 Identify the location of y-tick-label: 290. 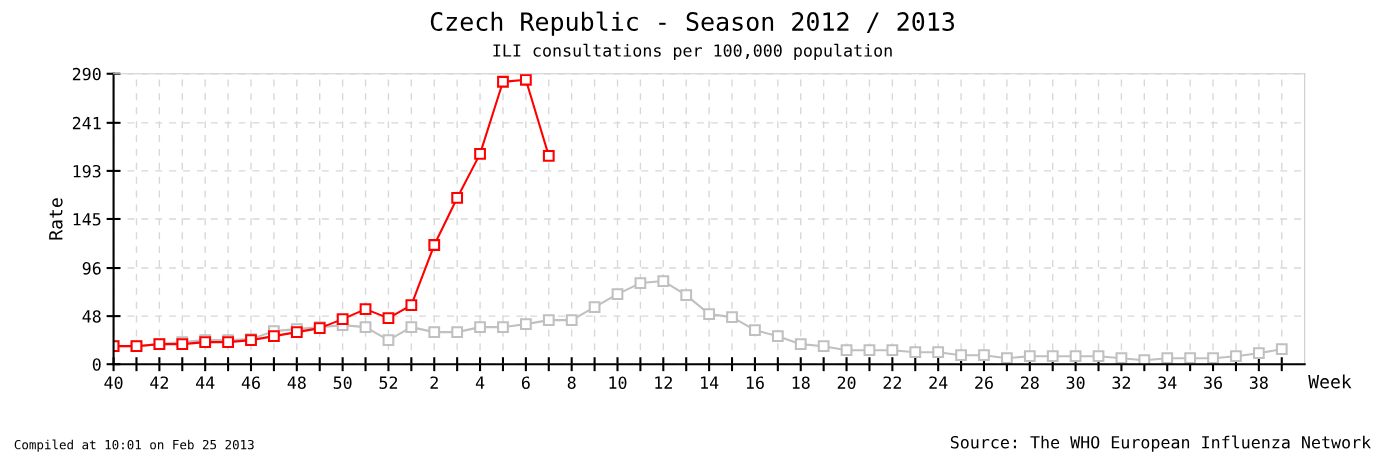
(86, 74).